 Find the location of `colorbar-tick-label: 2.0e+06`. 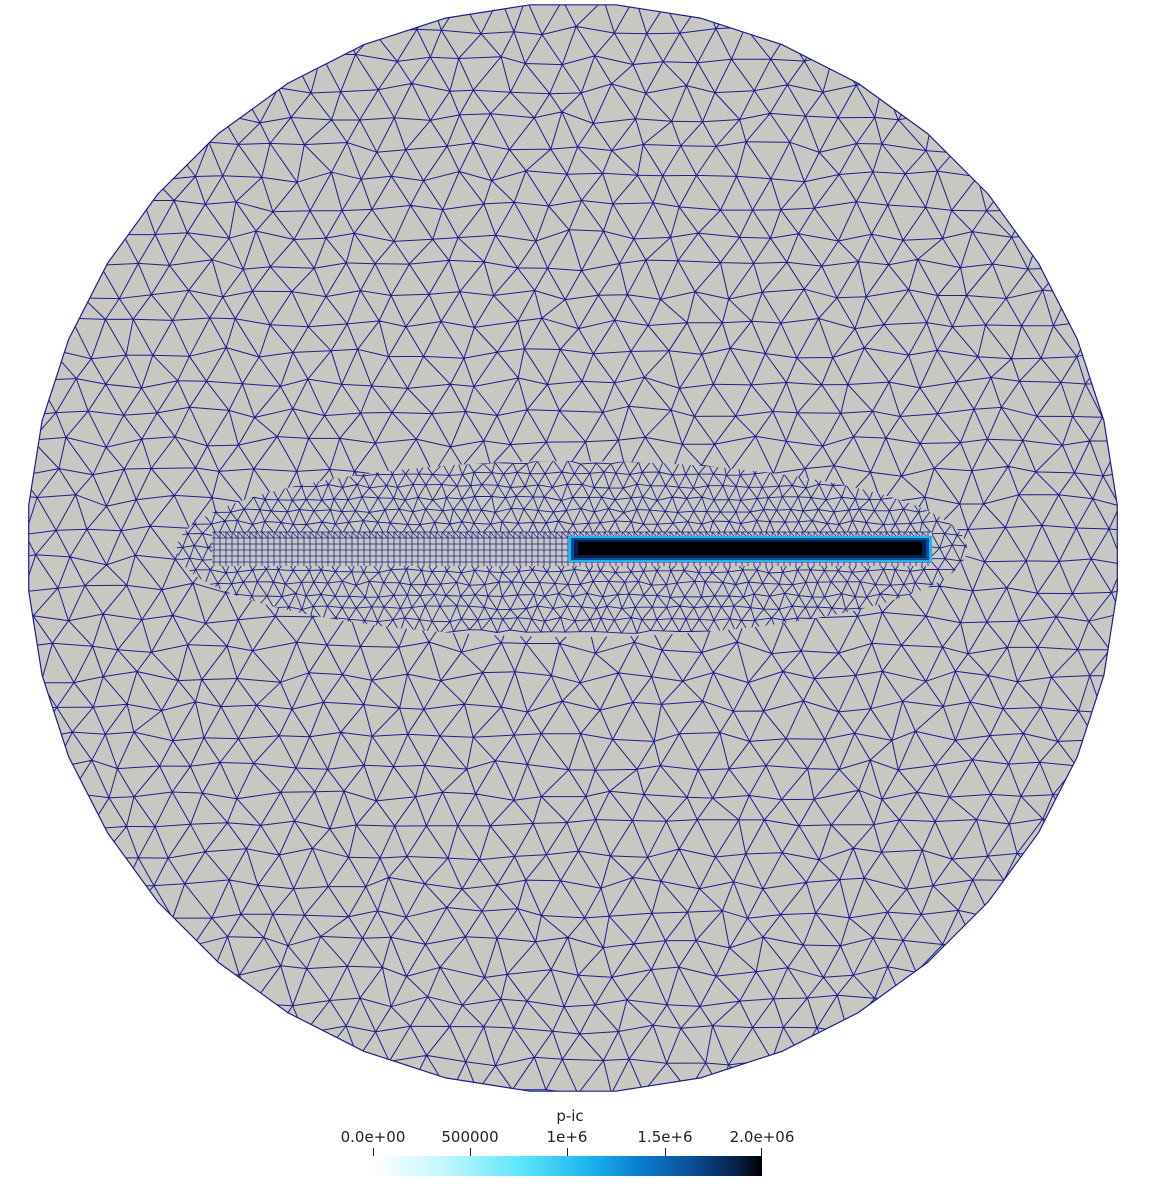

colorbar-tick-label: 2.0e+06 is located at coordinates (762, 1137).